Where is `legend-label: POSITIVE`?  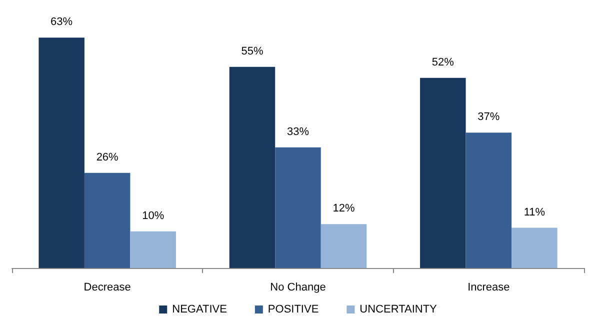
legend-label: POSITIVE is located at coordinates (293, 310).